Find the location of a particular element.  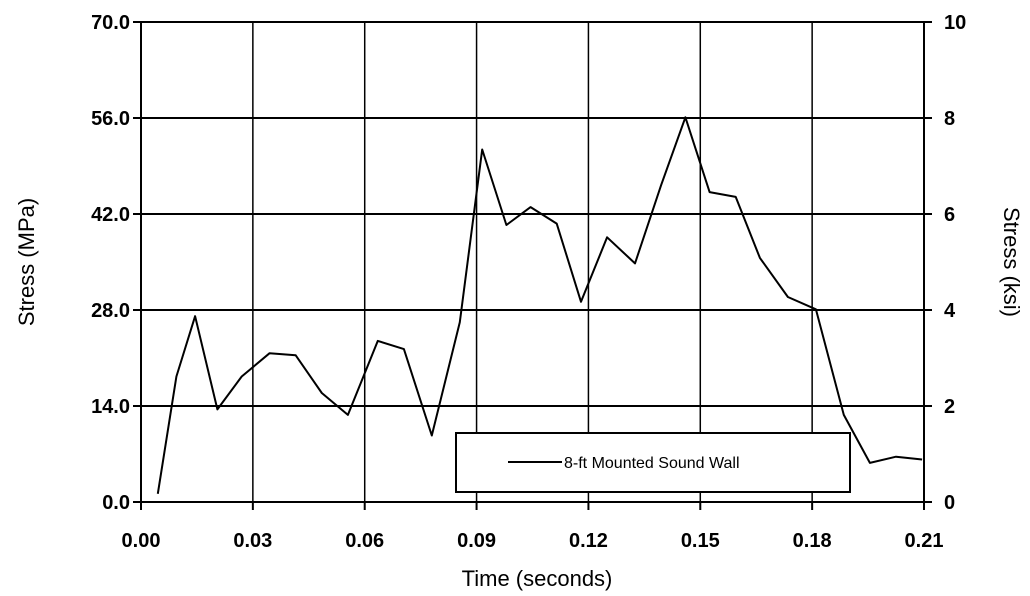

y2-tick-label: 0 is located at coordinates (949, 503).